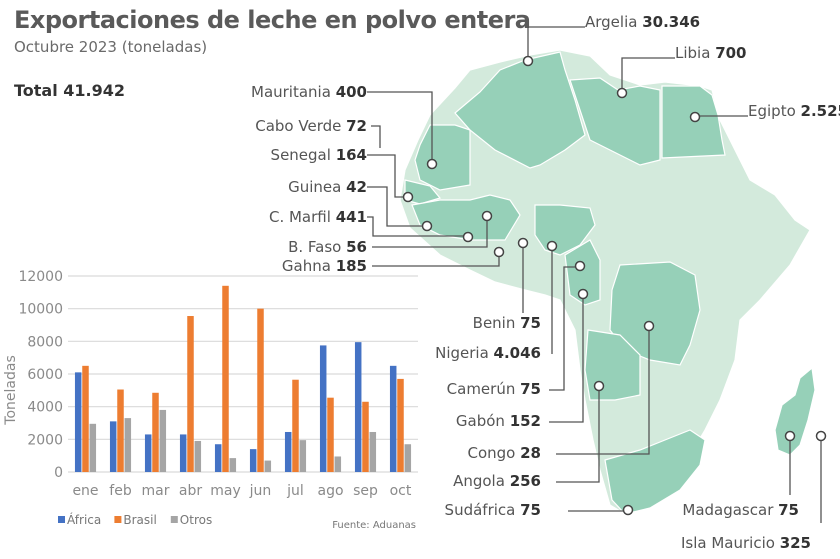 This screenshot has height=559, width=840. What do you see at coordinates (324, 266) in the screenshot?
I see `country-label-gahna: Gahna 185` at bounding box center [324, 266].